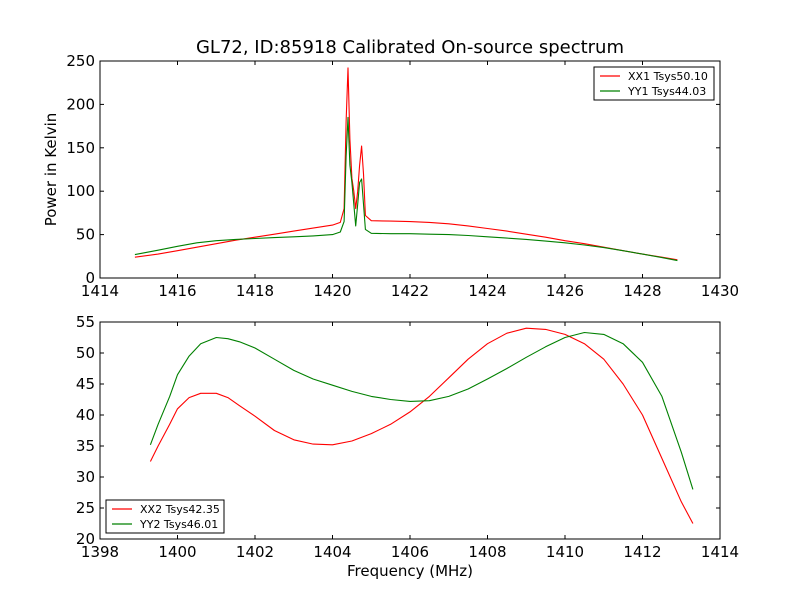 The image size is (800, 600). I want to click on legend-entry: YY1 Tsys44.03, so click(666, 91).